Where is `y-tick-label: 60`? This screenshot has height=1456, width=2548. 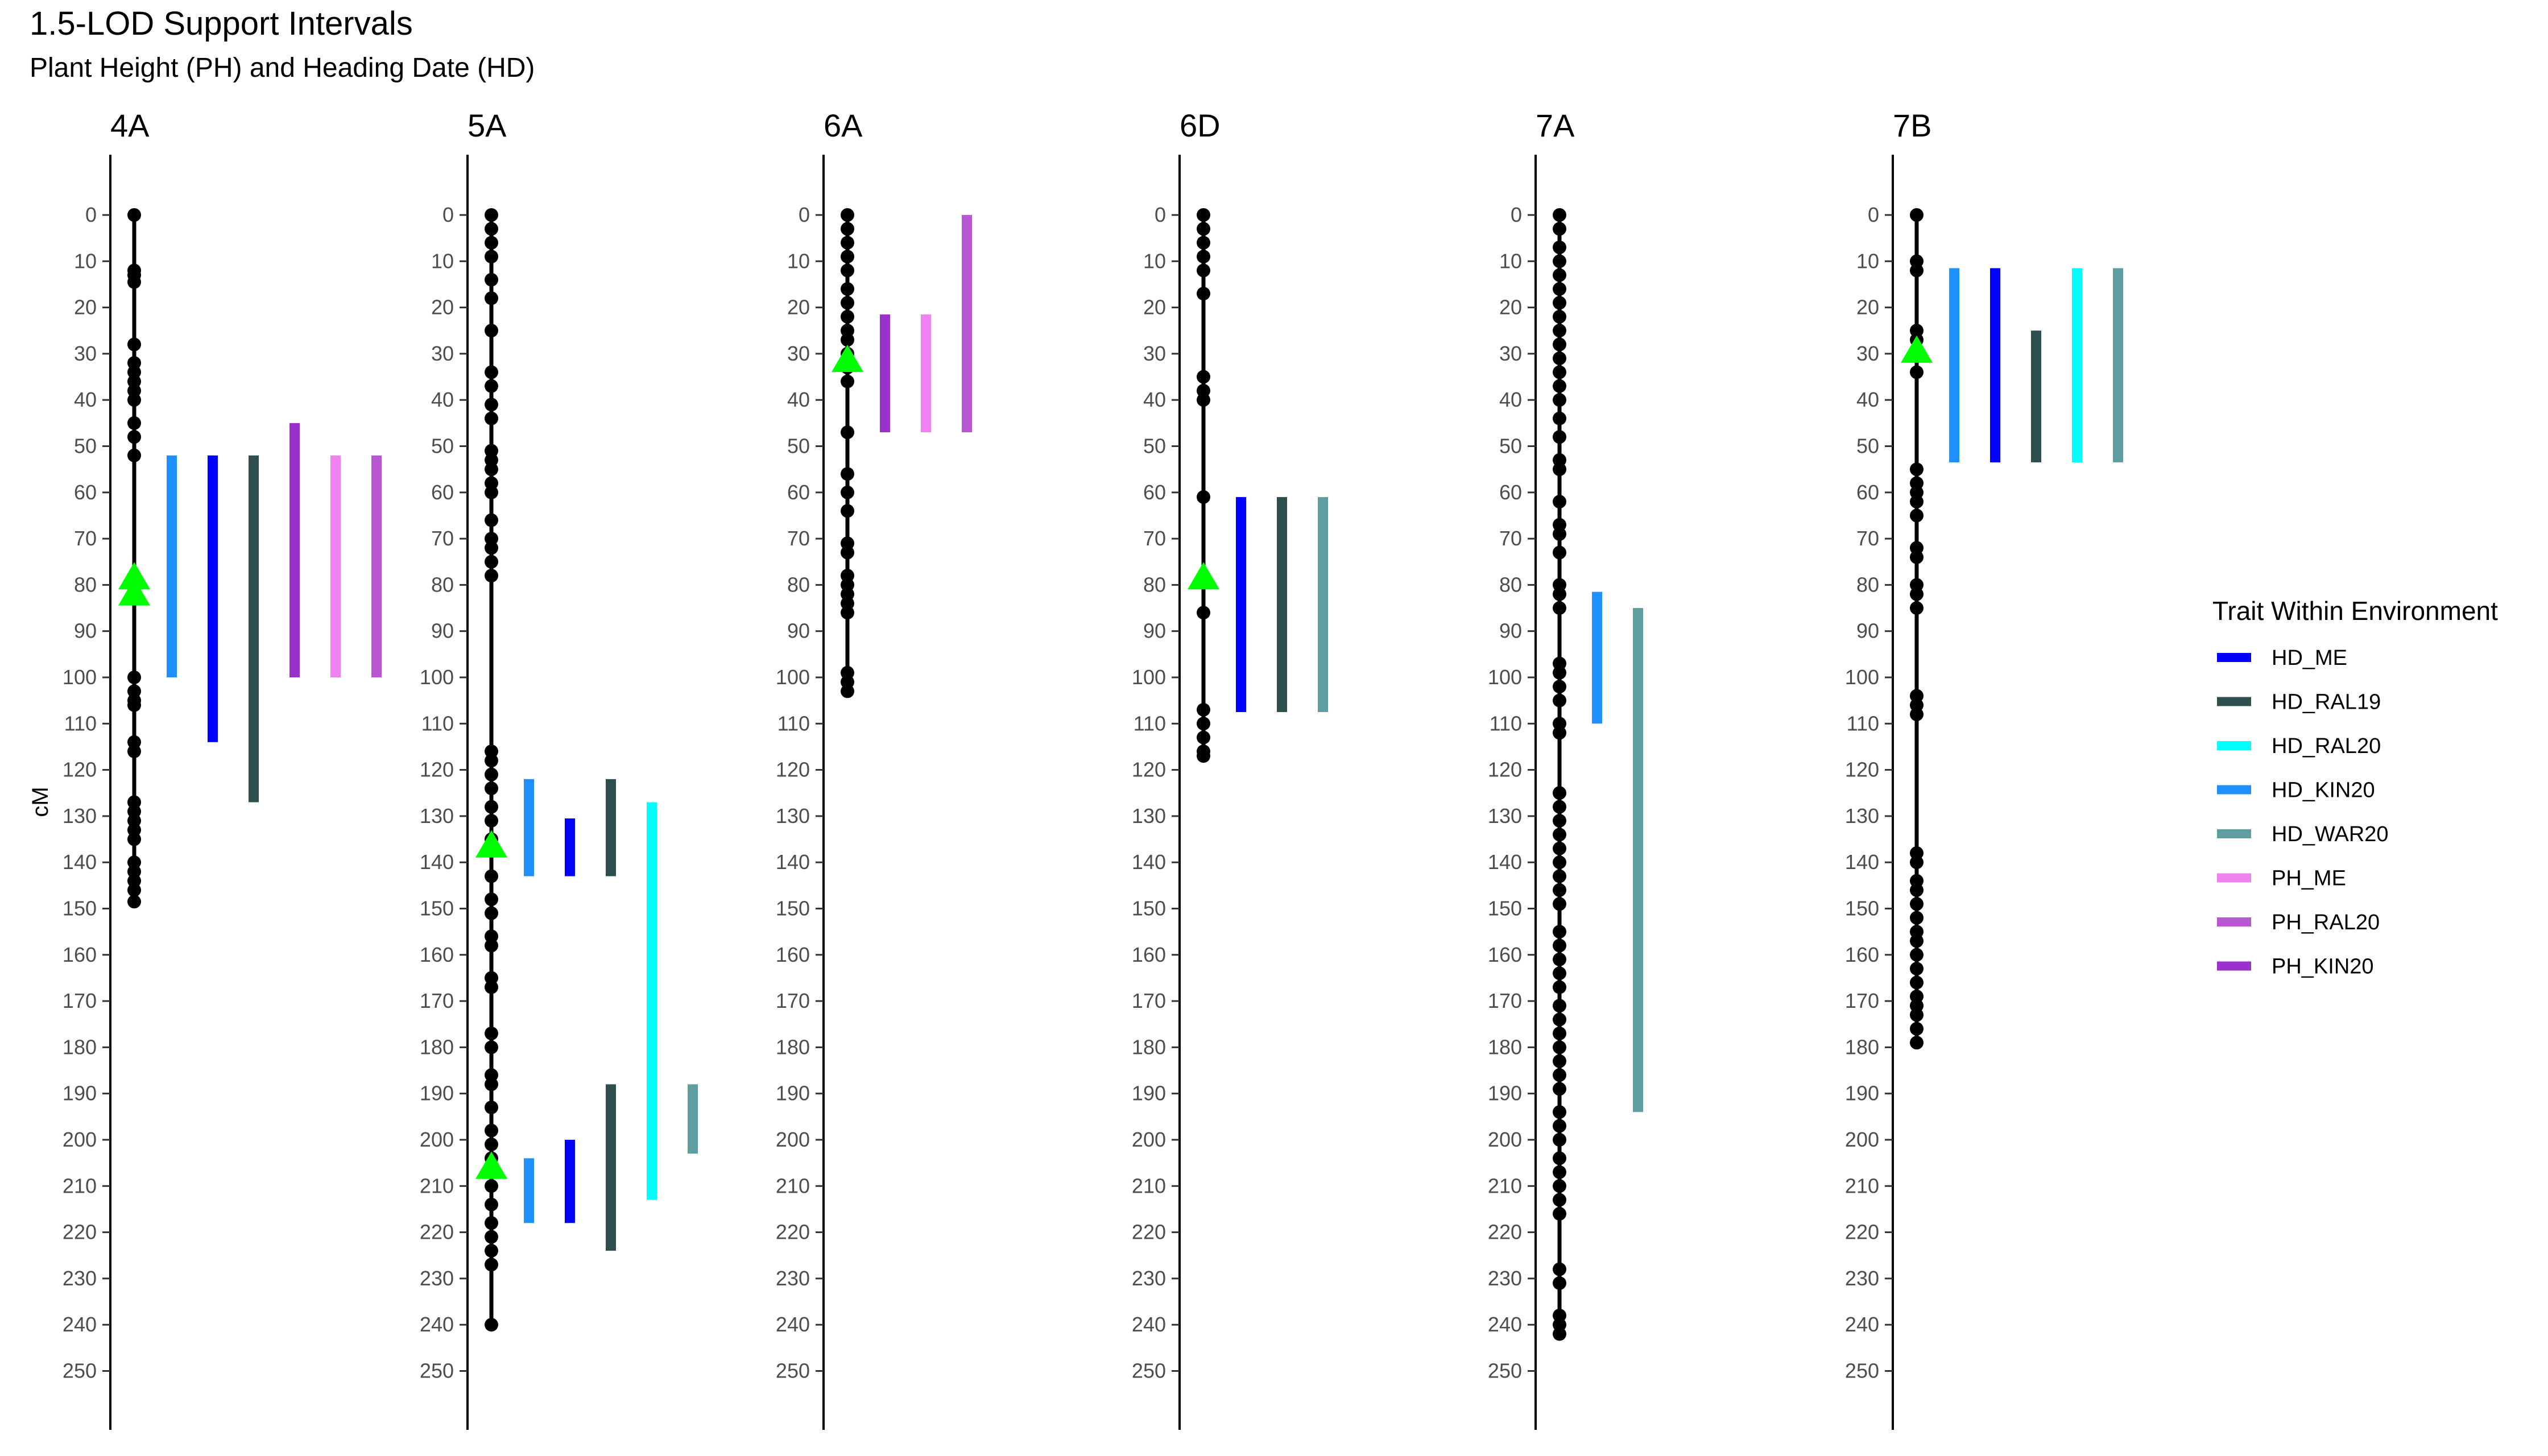
y-tick-label: 60 is located at coordinates (1867, 492).